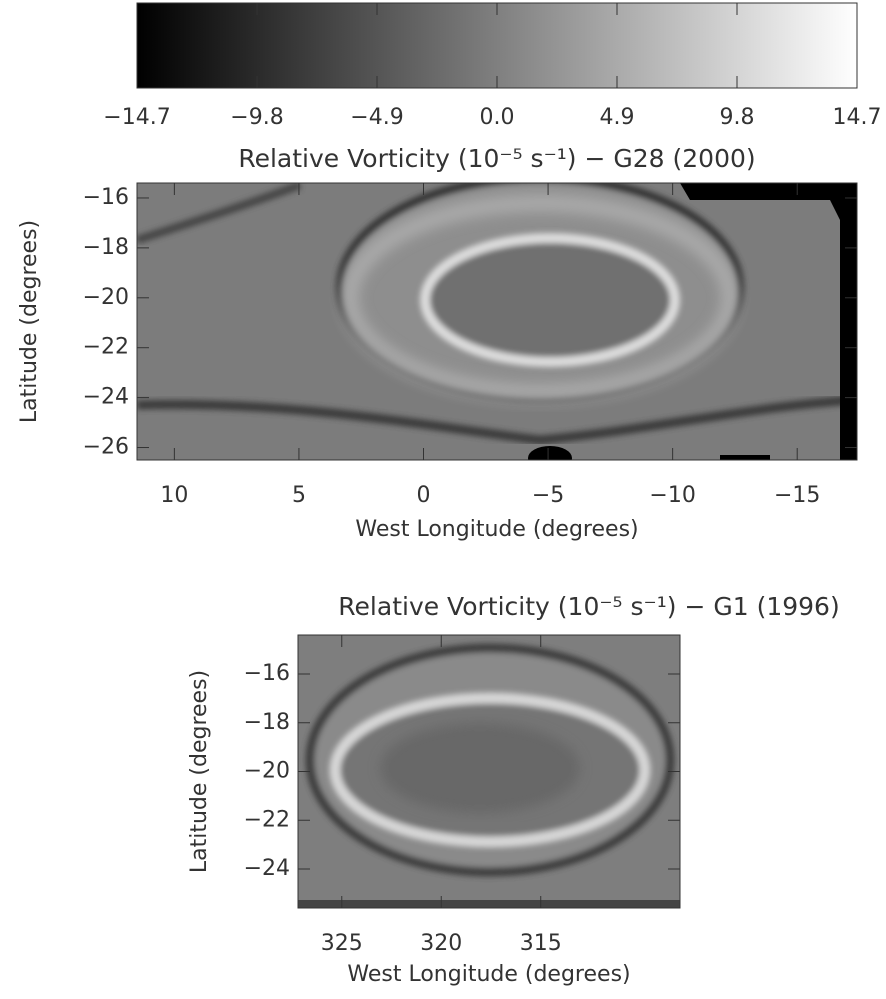 The width and height of the screenshot is (886, 999). What do you see at coordinates (376, 117) in the screenshot?
I see `colorbar-tick-label: −4.9` at bounding box center [376, 117].